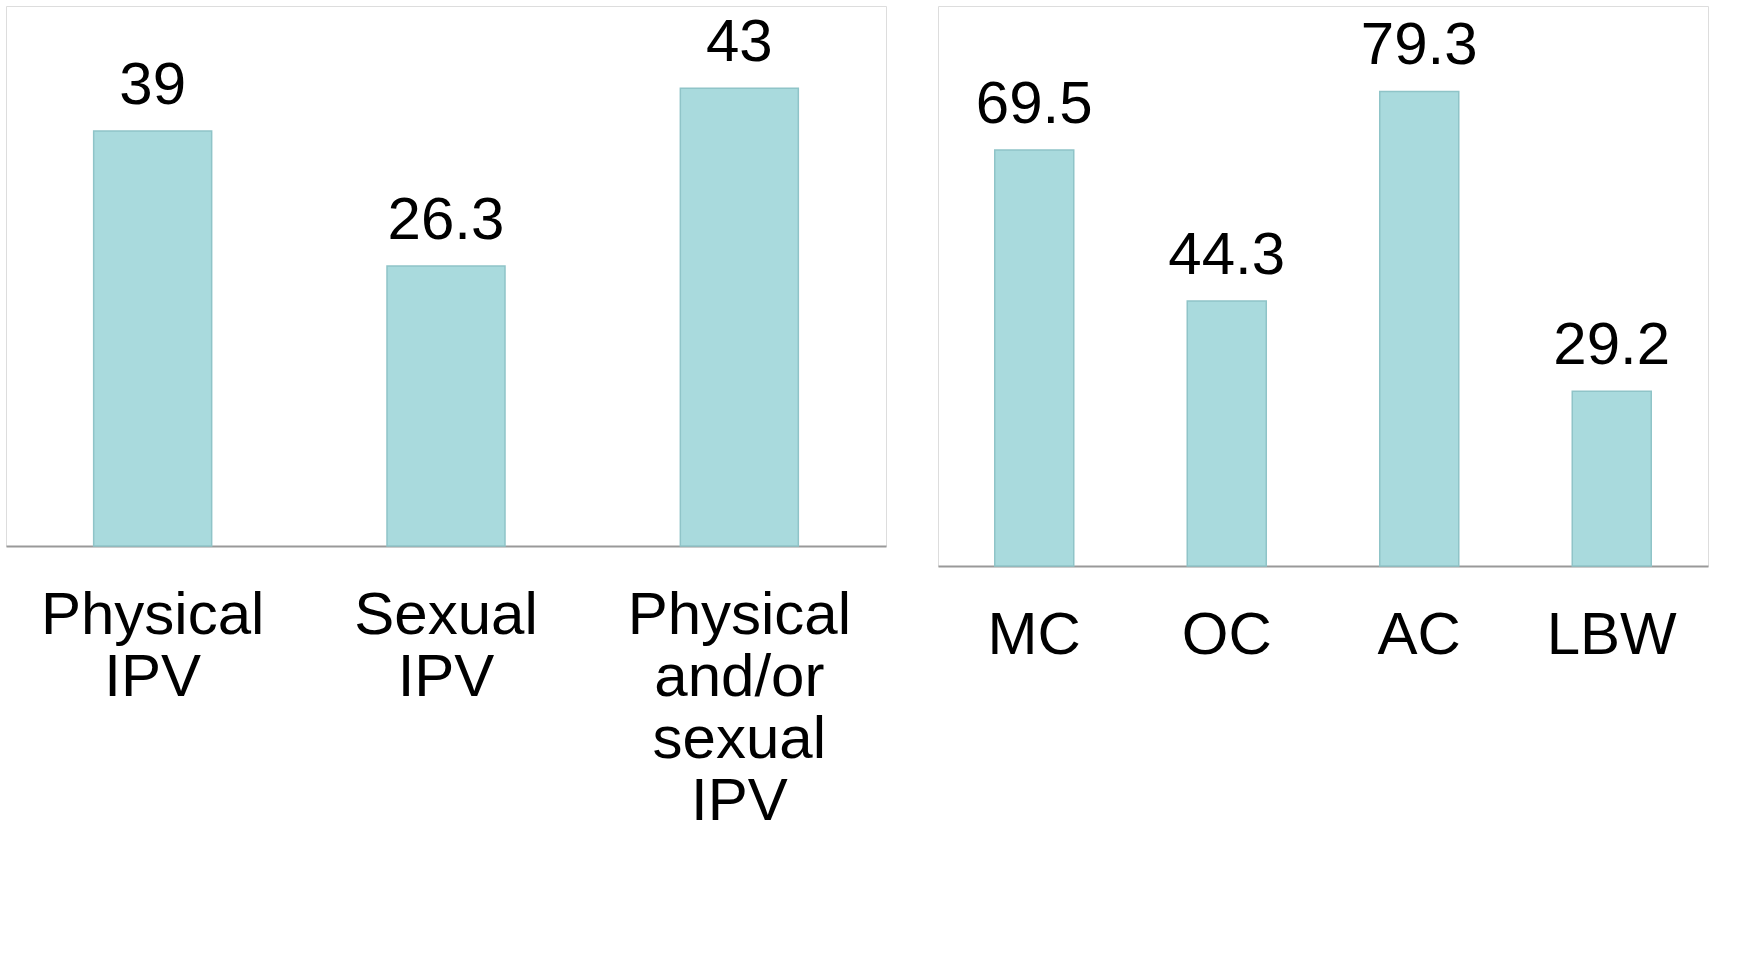  I want to click on data-label: 39, so click(153, 83).